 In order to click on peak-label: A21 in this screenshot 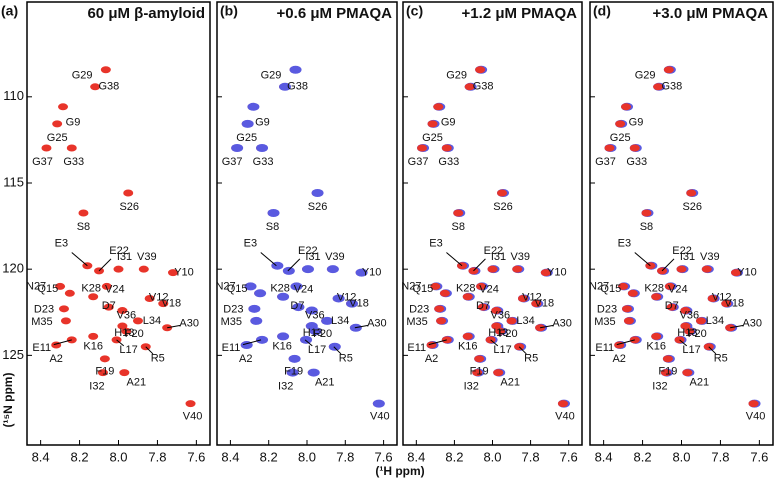, I will do `click(137, 383)`.